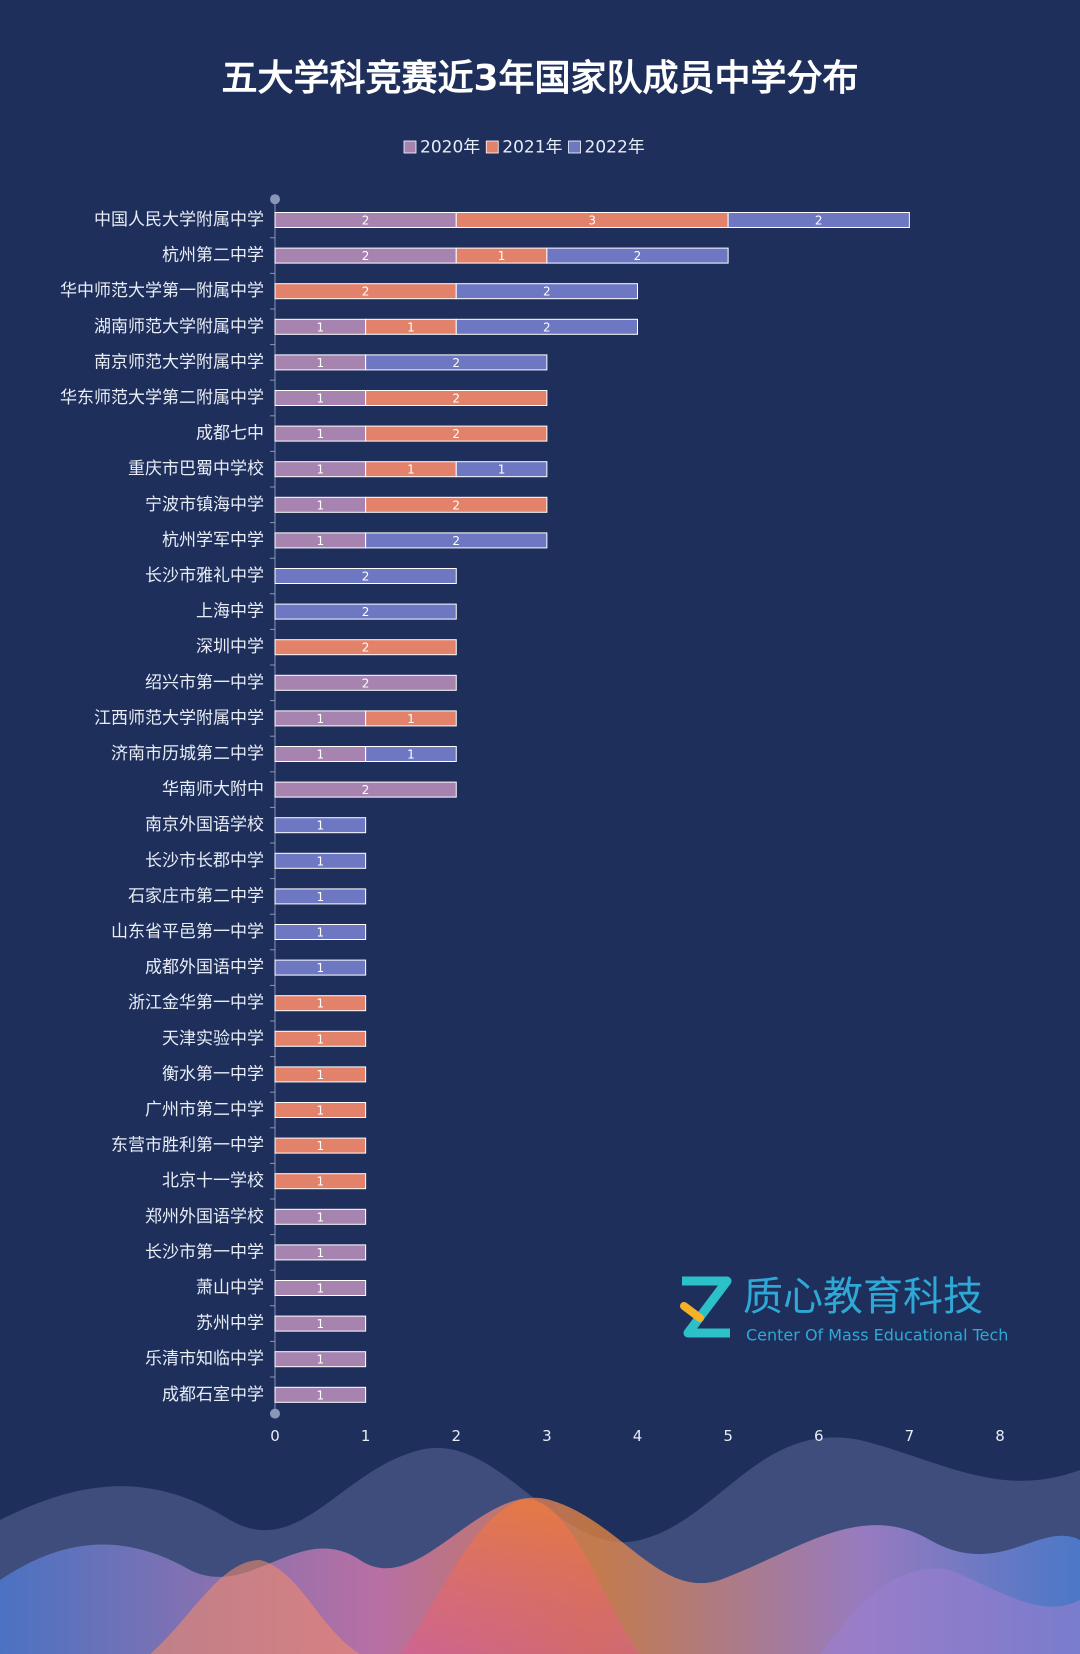 This screenshot has height=1654, width=1080. Describe the element at coordinates (179, 362) in the screenshot. I see `y-tick-label: 南京师范大学附属中学` at that location.